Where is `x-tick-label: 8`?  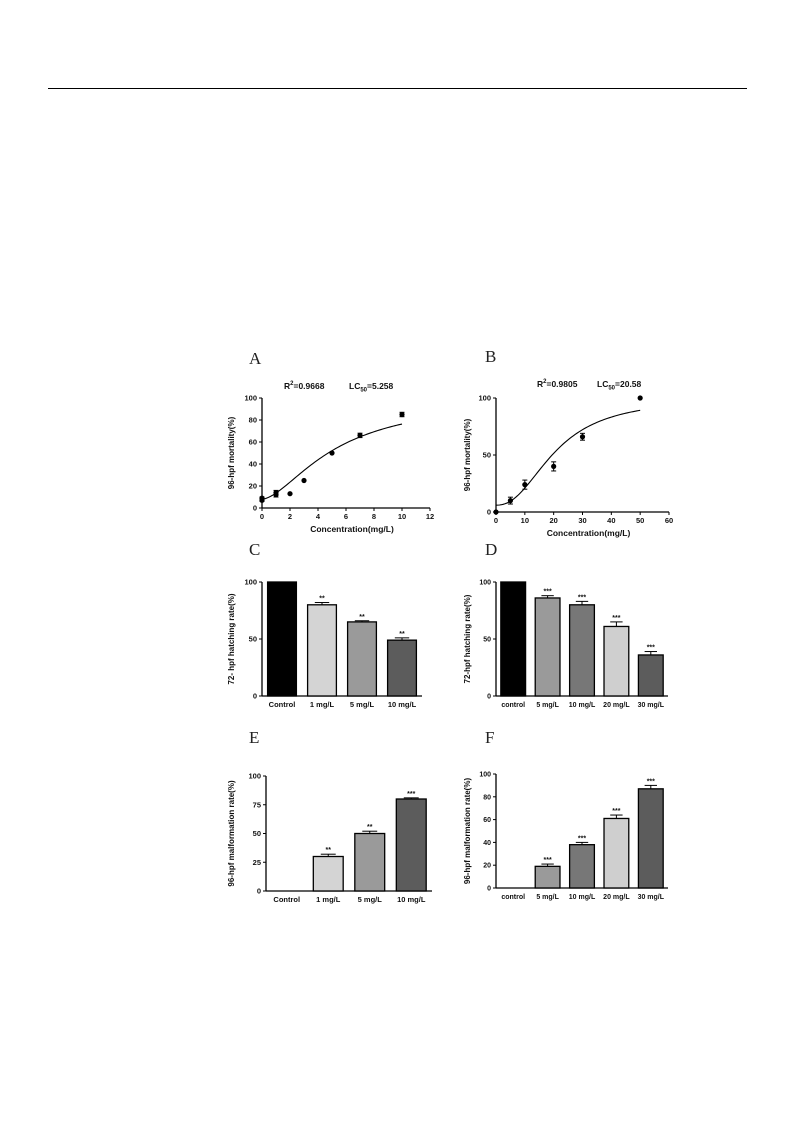
x-tick-label: 8 is located at coordinates (374, 516).